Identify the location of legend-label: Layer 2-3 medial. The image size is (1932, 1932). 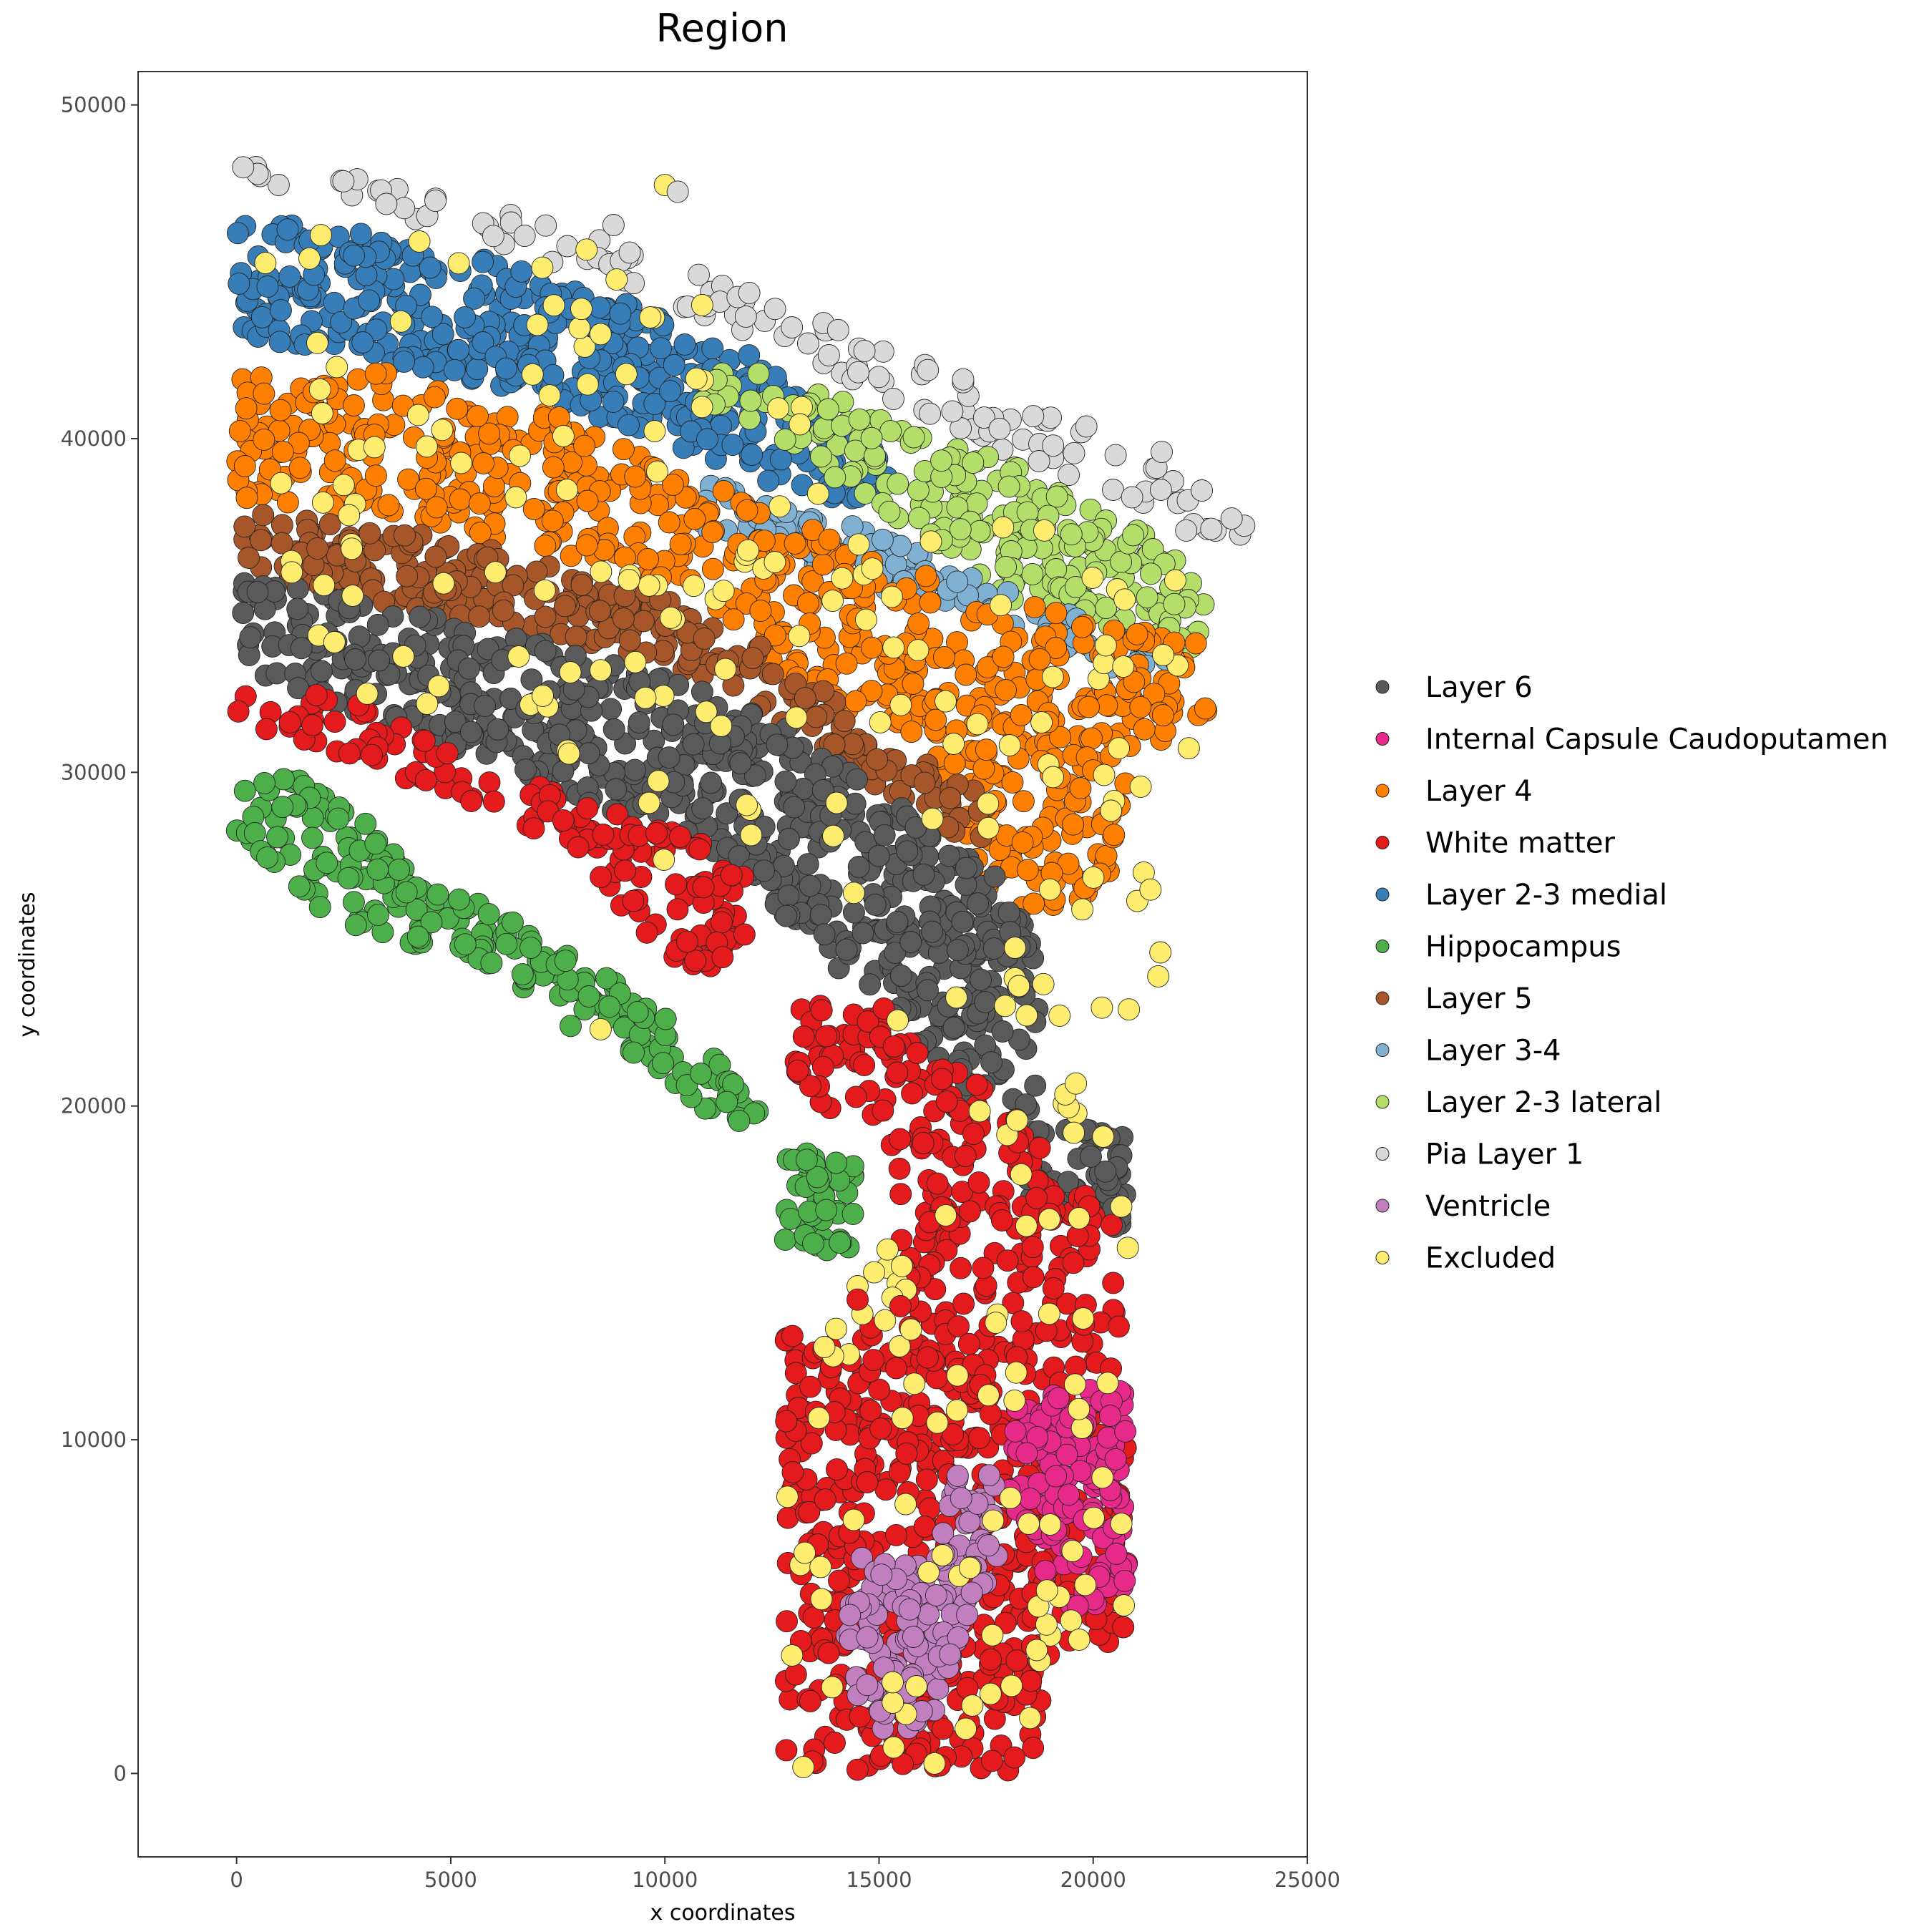
(1546, 895).